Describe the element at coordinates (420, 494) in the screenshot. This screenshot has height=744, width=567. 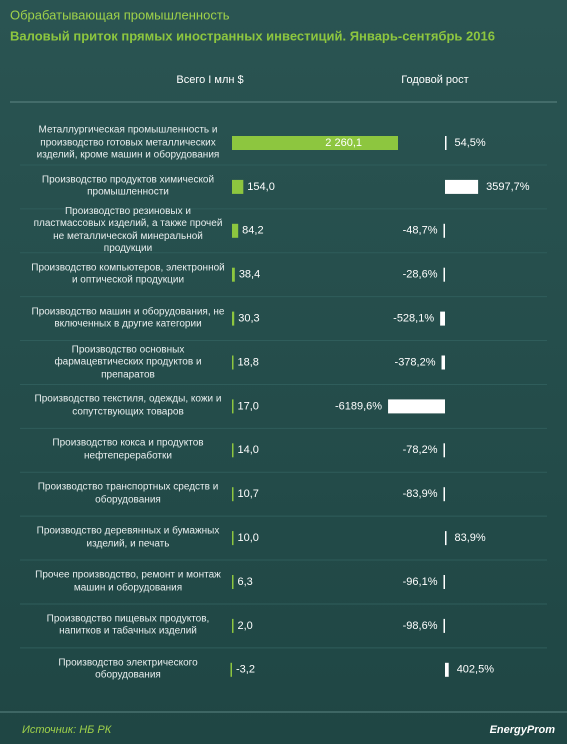
I see `value-label: -83,9%` at that location.